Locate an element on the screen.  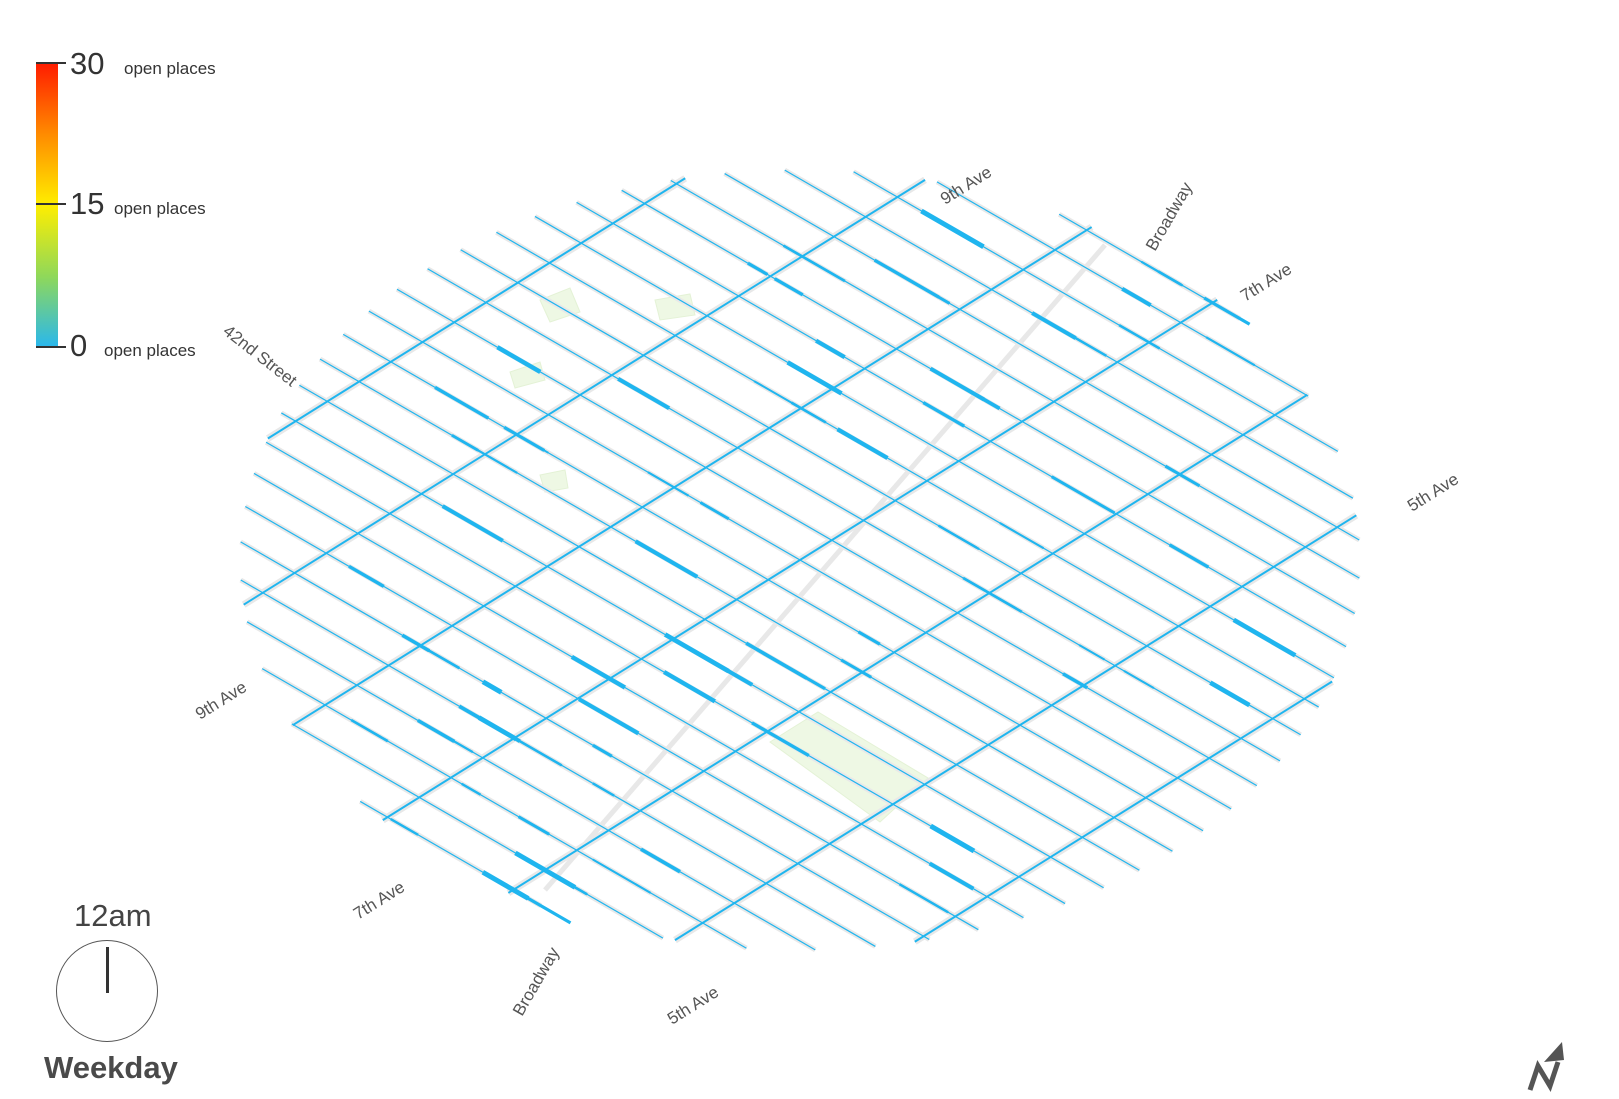
legend-min-unit: open places is located at coordinates (150, 350).